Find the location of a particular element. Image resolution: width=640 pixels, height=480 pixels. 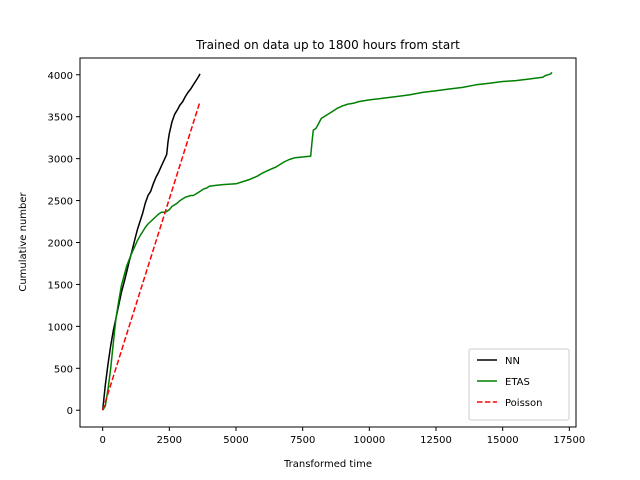

x-axis-label: Transformed time is located at coordinates (327, 464).